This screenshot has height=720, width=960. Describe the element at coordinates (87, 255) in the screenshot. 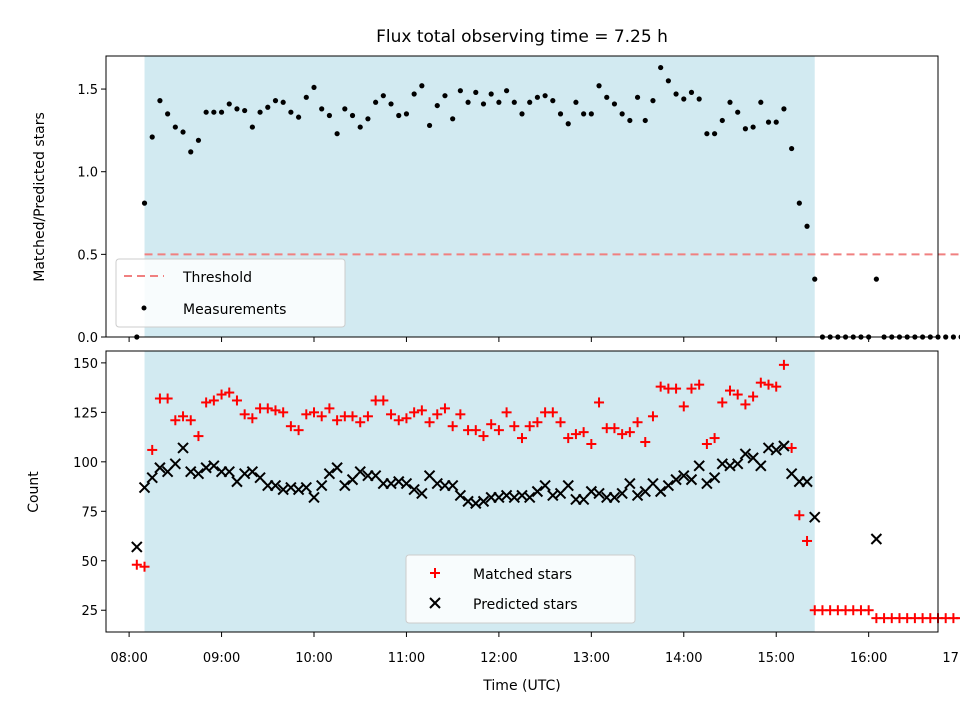

I see `y-tick-label: 0.5` at that location.